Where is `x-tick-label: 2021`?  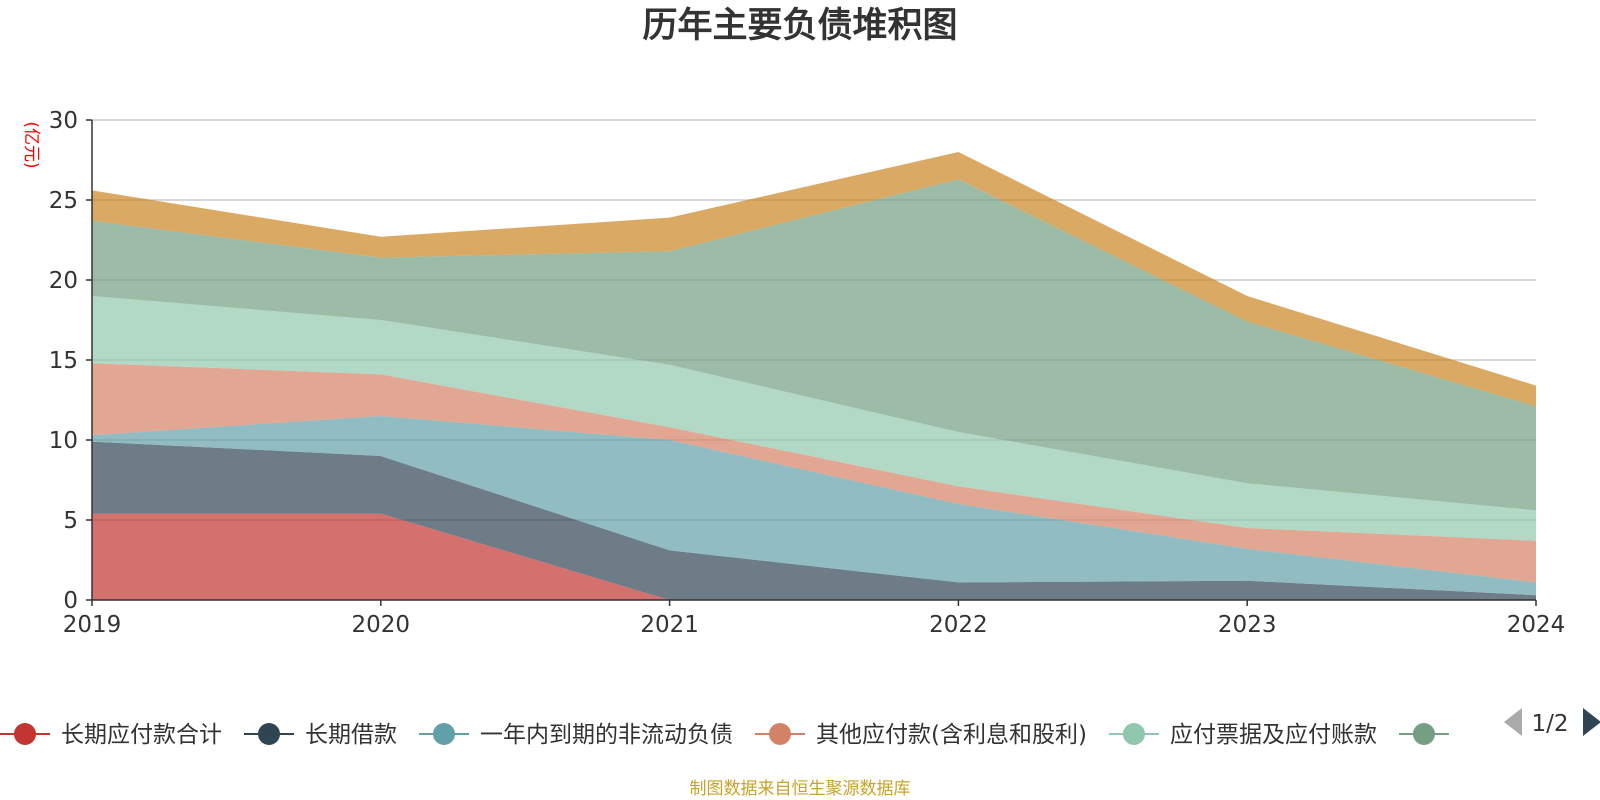
x-tick-label: 2021 is located at coordinates (669, 625).